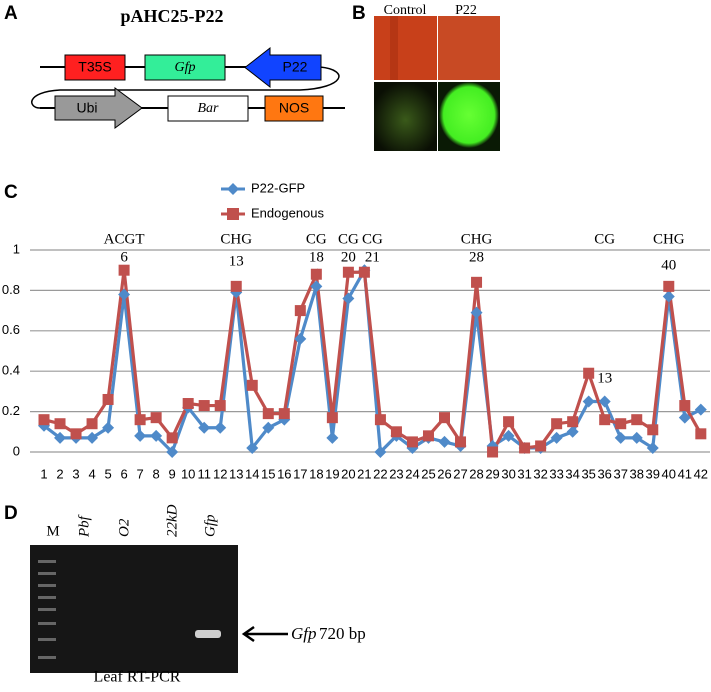  What do you see at coordinates (428, 473) in the screenshot?
I see `x-tick-label: 25` at bounding box center [428, 473].